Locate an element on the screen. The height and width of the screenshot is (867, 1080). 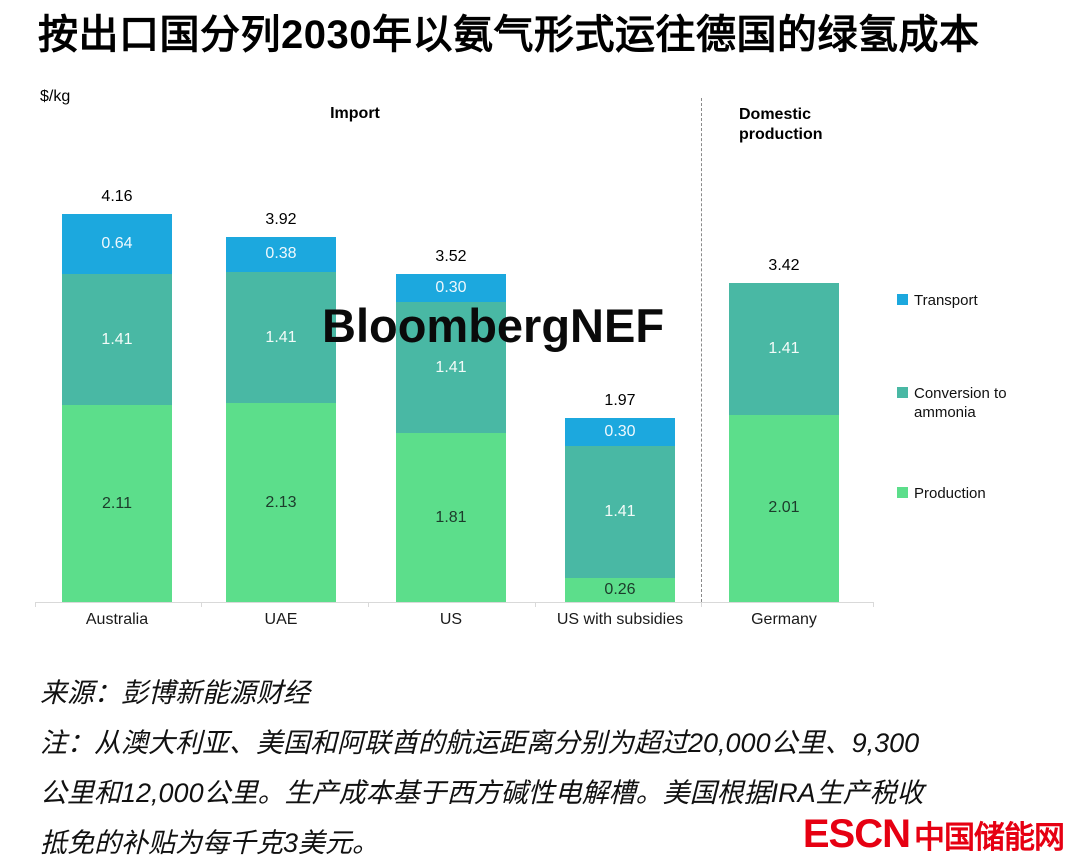
segment-value-label: 2.11 is located at coordinates (117, 503).